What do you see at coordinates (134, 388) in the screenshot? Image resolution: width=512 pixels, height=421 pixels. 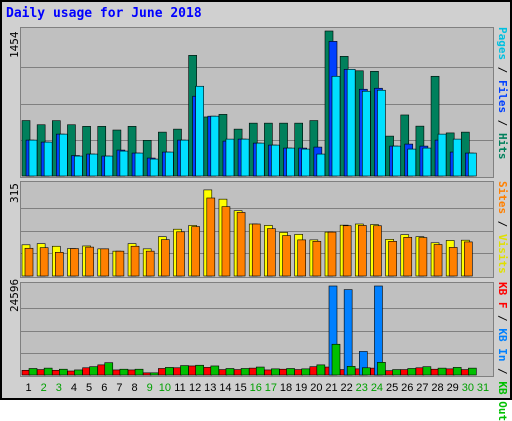 I see `day-label-8: 8` at bounding box center [134, 388].